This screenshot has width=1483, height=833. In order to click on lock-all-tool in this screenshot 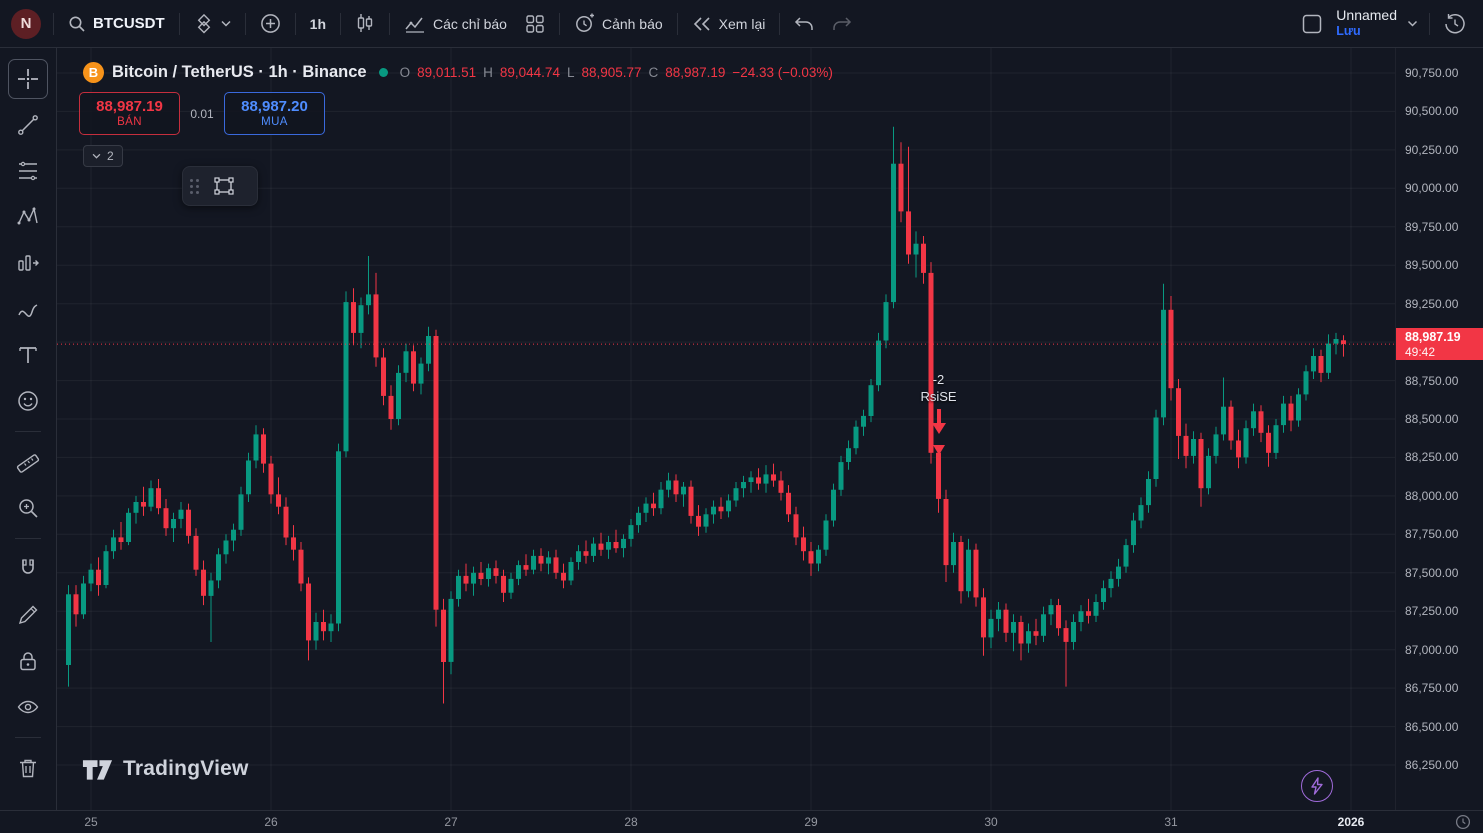, I will do `click(28, 661)`.